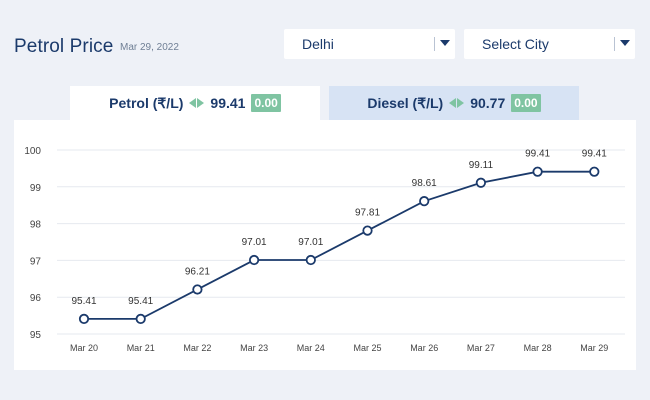 The image size is (650, 400). I want to click on tab-petrol-label: Petrol (₹/L), so click(146, 102).